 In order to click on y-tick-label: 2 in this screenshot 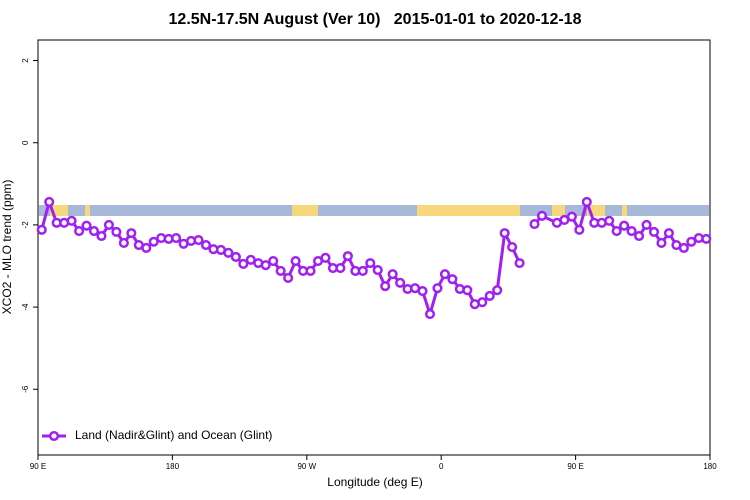, I will do `click(25, 60)`.